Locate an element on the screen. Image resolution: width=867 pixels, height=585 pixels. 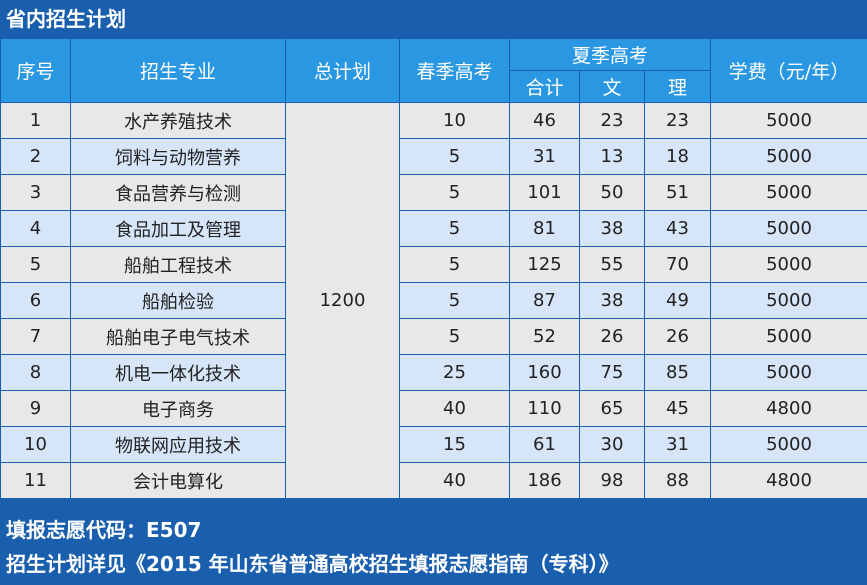
table-row: 10 物联网应用技术 15 61 30 31 5000 is located at coordinates (433, 444).